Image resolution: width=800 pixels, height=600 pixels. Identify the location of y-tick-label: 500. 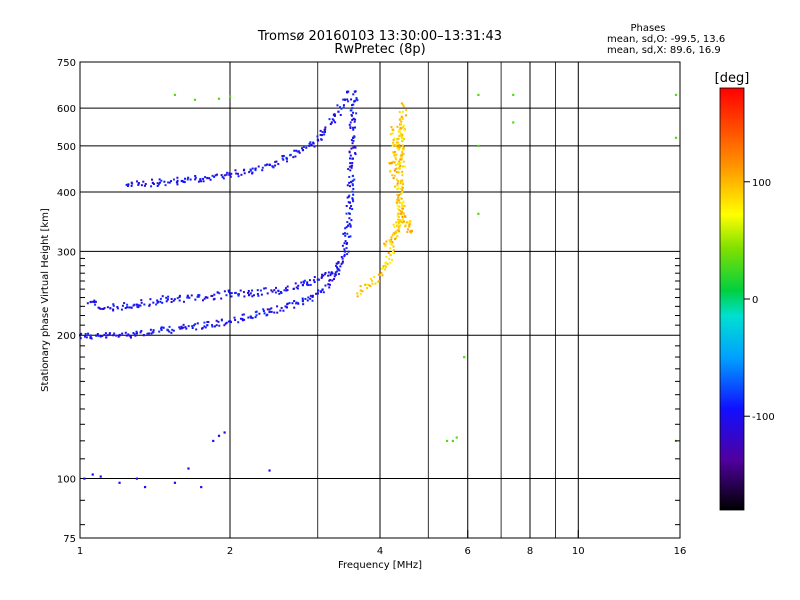
(66, 147).